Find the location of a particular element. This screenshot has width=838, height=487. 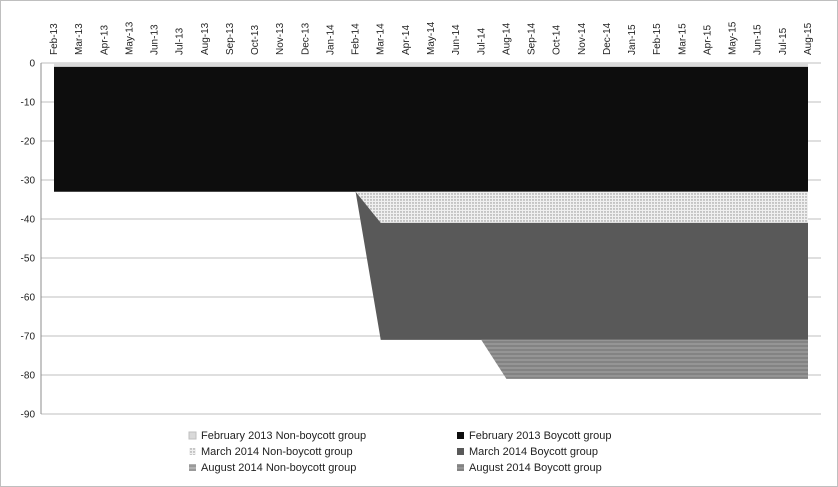

x-tick-label: Aug-15 is located at coordinates (808, 38).